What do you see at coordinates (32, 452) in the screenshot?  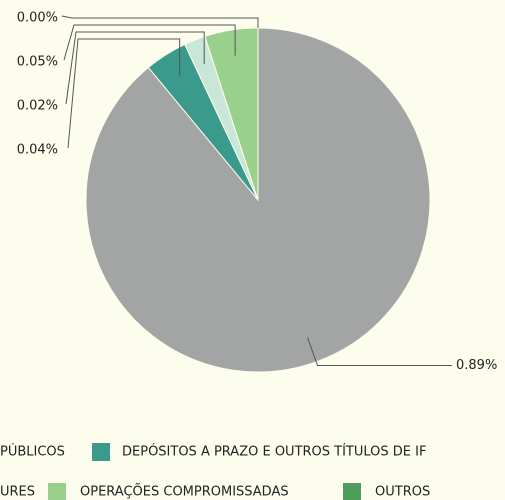 I see `legend-label: PÚBLICOS` at bounding box center [32, 452].